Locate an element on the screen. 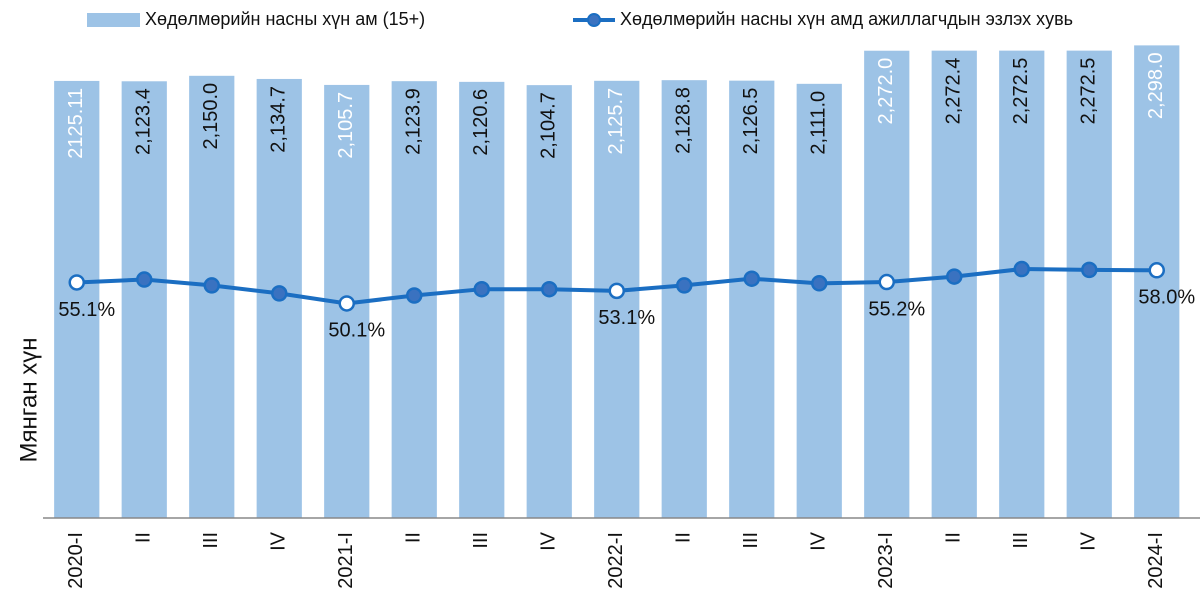  bar-value-label: 2,272.0 is located at coordinates (886, 91).